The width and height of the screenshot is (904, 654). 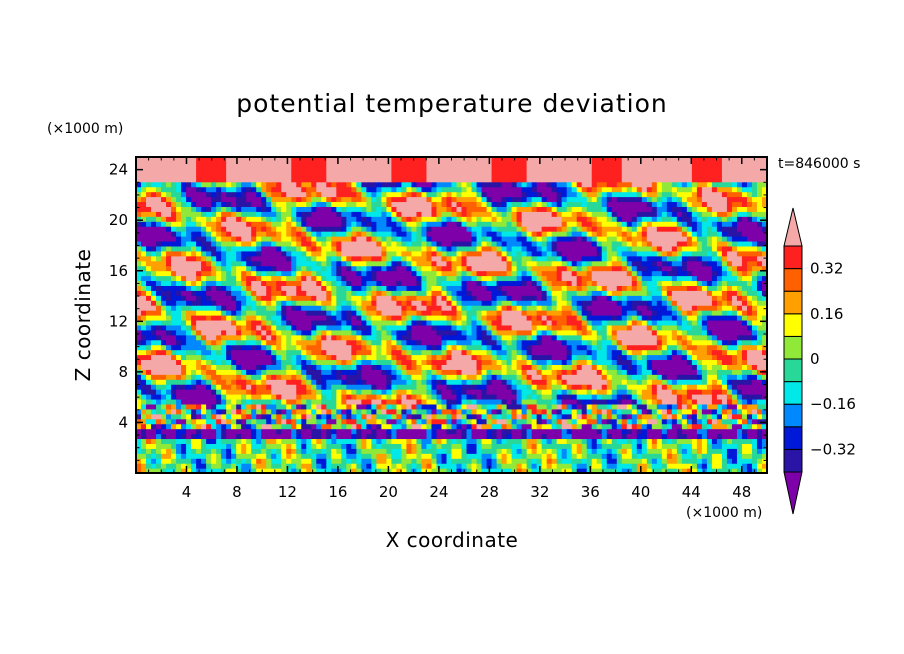 I want to click on field-row, so click(x=451, y=466).